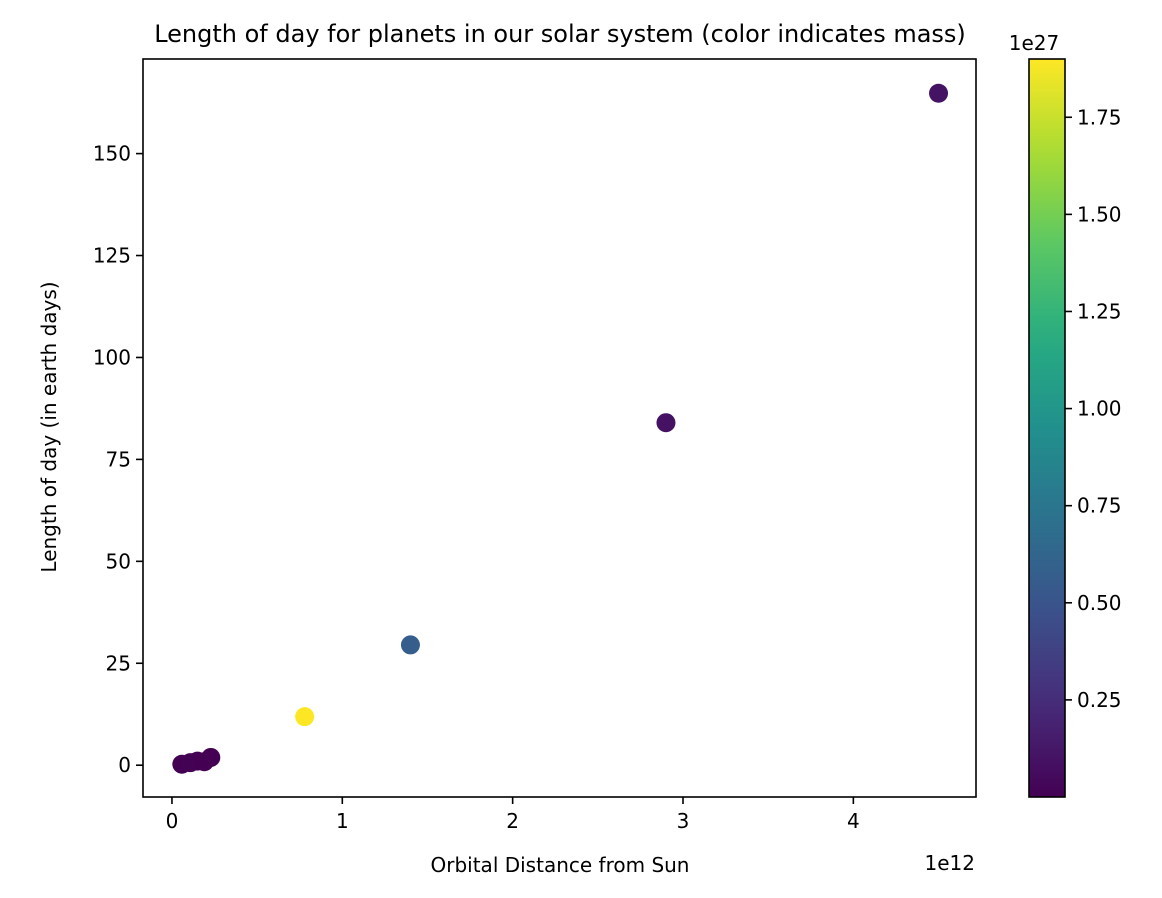 This screenshot has width=1162, height=898. What do you see at coordinates (1034, 43) in the screenshot?
I see `colorbar-offset-label: 1e27` at bounding box center [1034, 43].